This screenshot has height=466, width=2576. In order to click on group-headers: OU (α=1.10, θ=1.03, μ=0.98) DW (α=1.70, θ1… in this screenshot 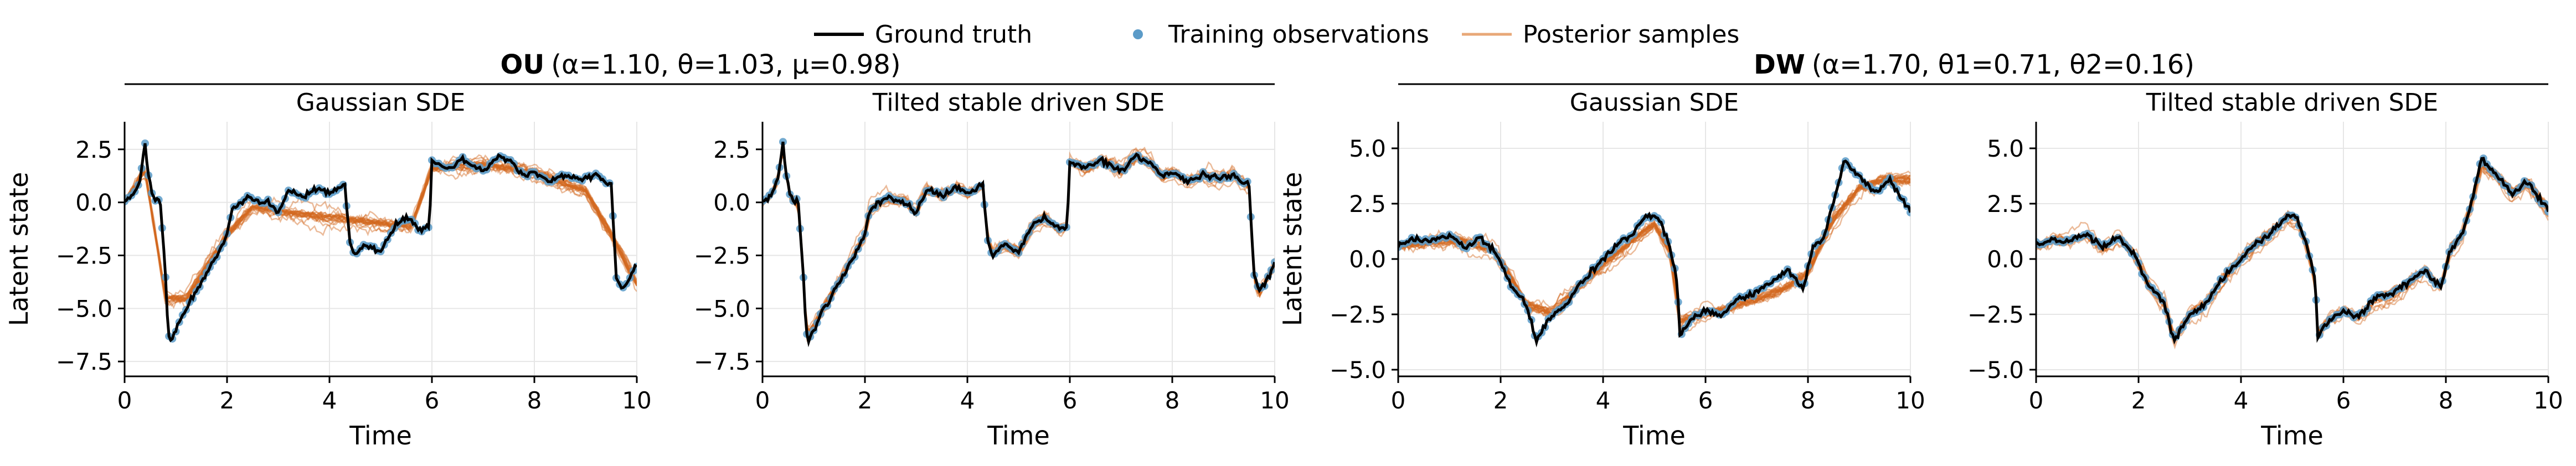, I will do `click(1336, 67)`.